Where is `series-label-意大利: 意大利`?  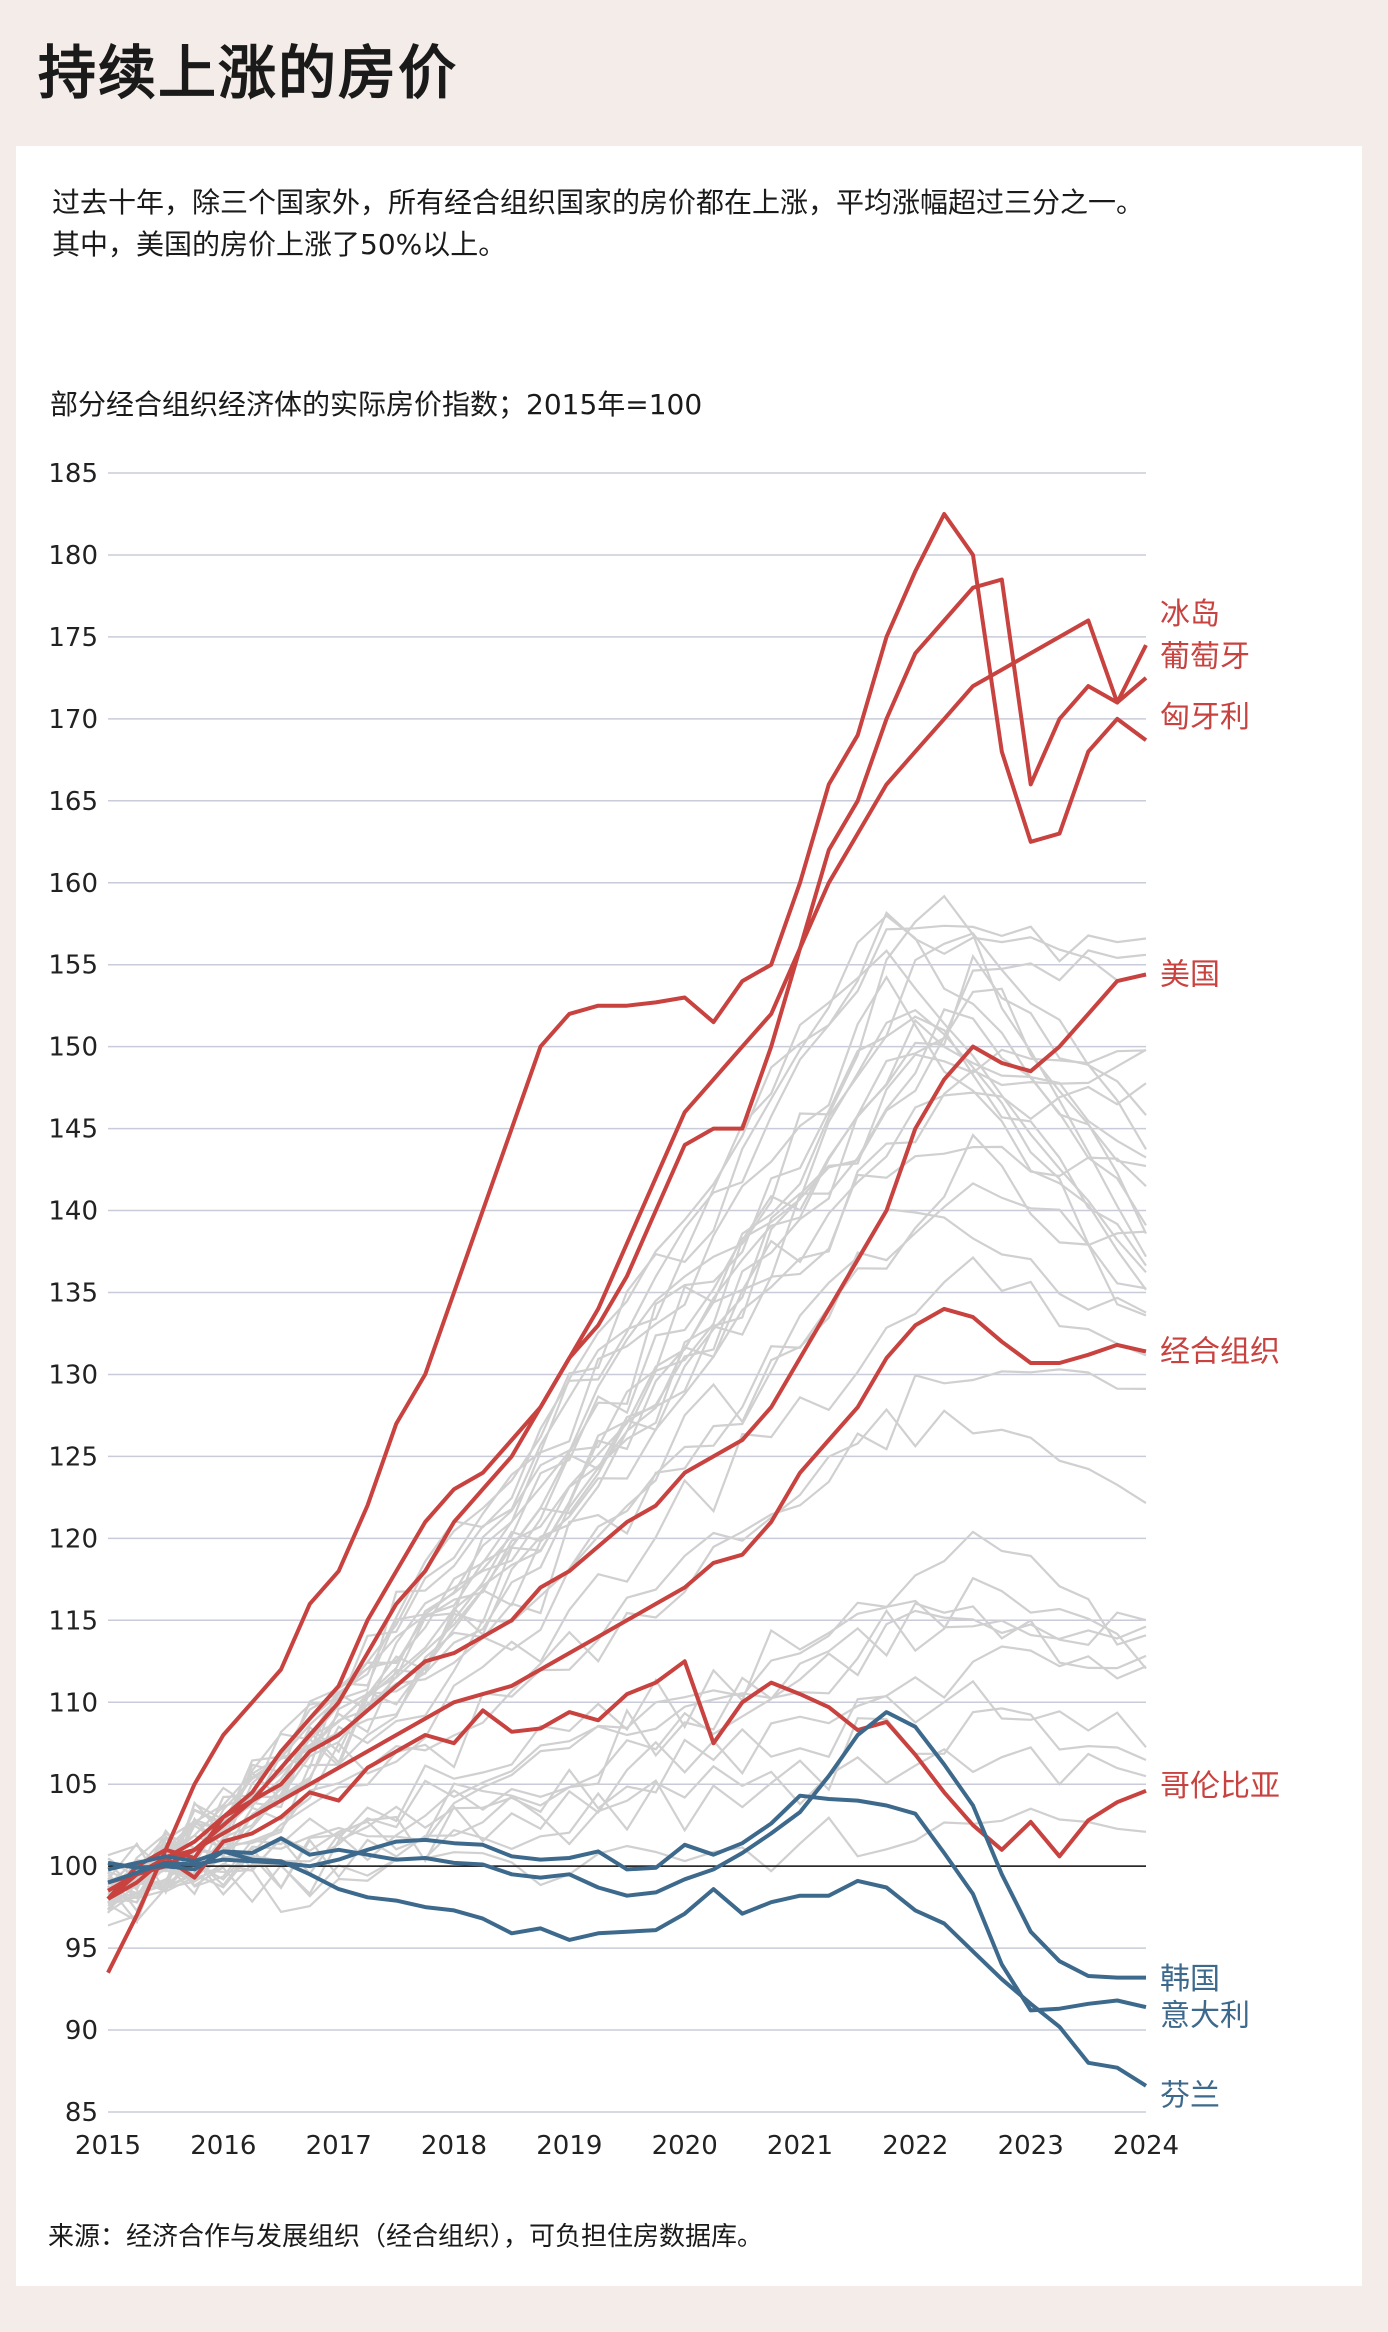 series-label-意大利: 意大利 is located at coordinates (1205, 2015).